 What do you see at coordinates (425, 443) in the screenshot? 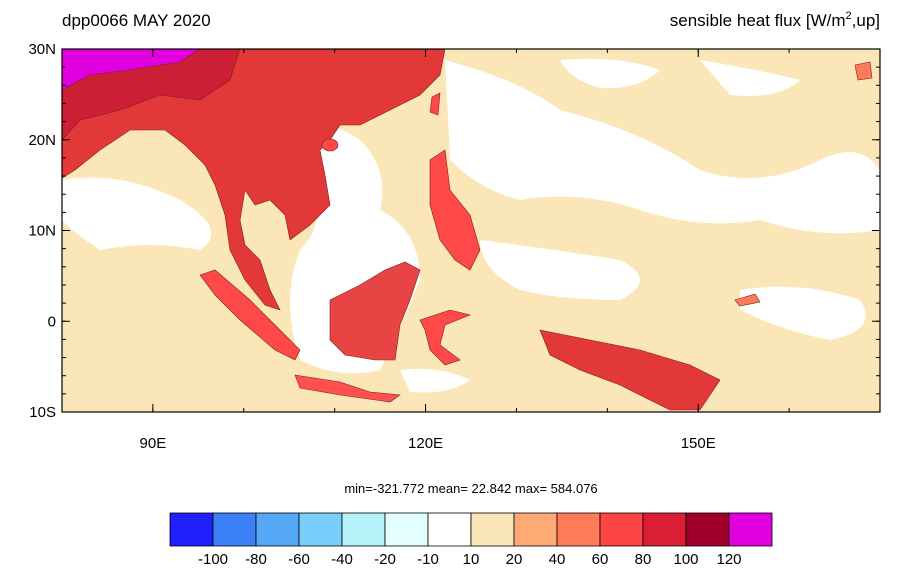
I see `lon-label: 120E` at bounding box center [425, 443].